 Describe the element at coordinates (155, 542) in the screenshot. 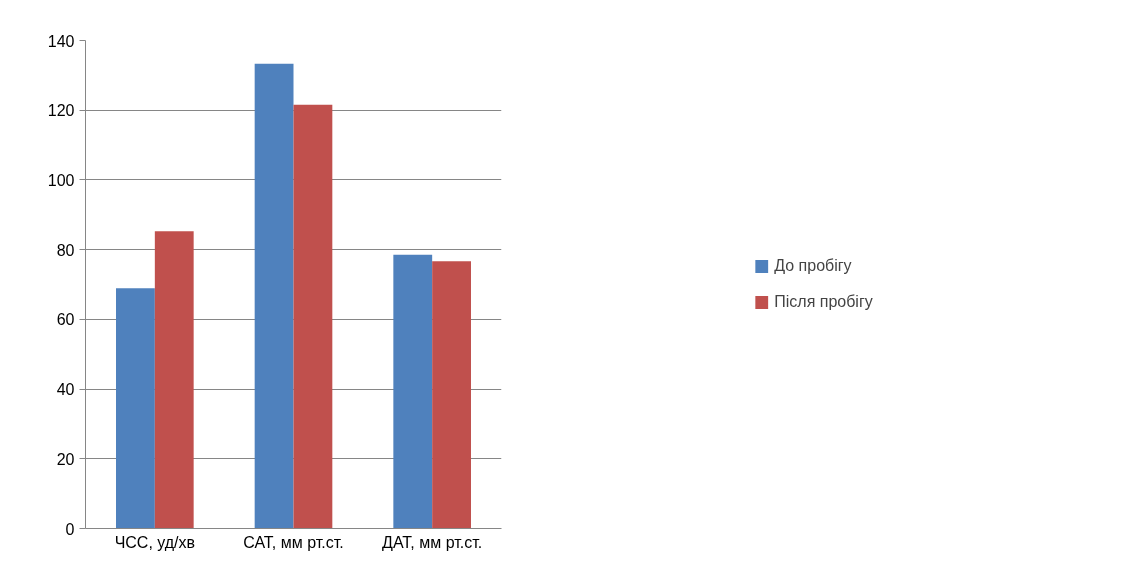

I see `x-tick-label: ЧСС, уд/хв` at that location.